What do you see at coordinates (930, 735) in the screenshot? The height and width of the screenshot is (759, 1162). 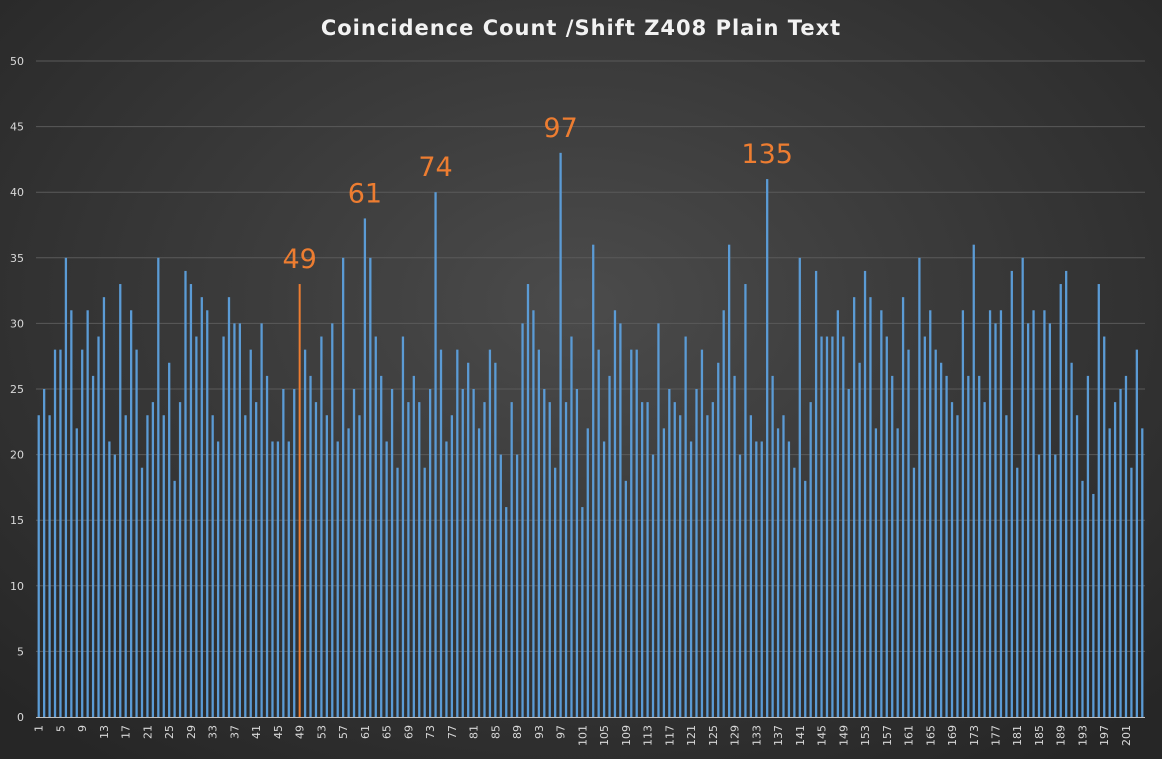 I see `x-tick-label: 165` at bounding box center [930, 735].